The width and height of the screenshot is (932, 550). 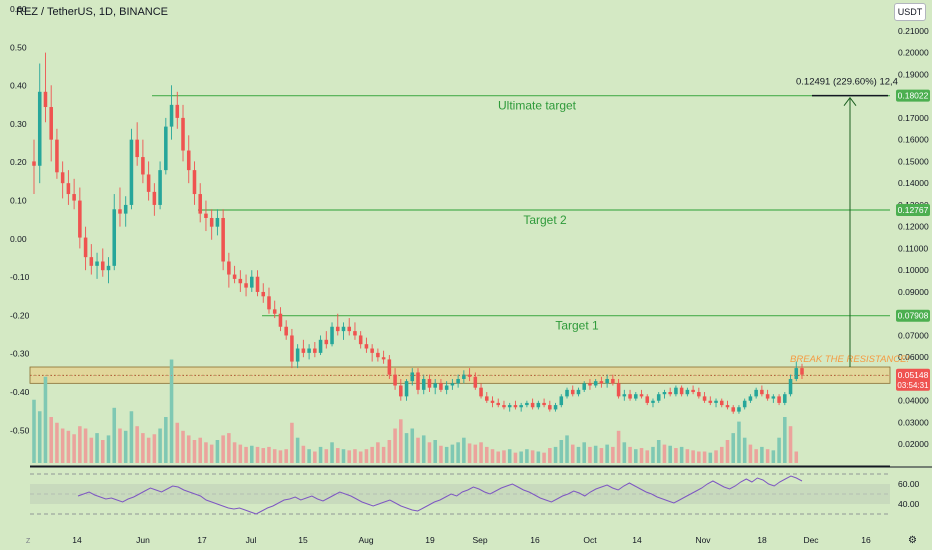 What do you see at coordinates (18, 86) in the screenshot?
I see `left-tick-label: 0.40` at bounding box center [18, 86].